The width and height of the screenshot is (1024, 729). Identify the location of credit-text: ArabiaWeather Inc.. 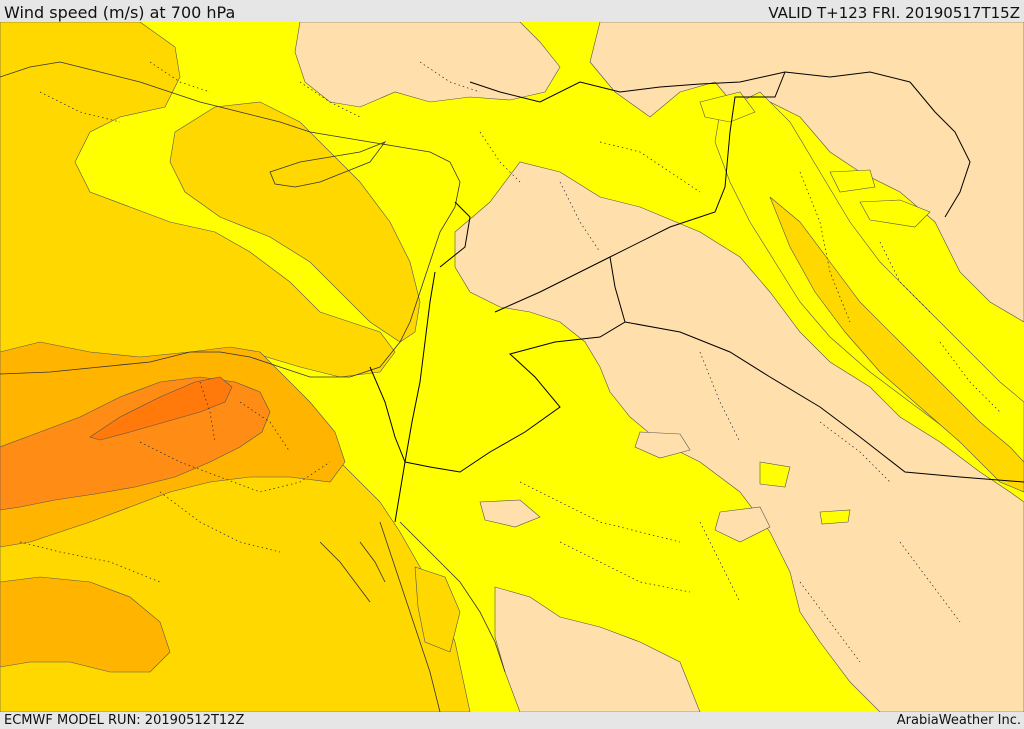
(958, 720).